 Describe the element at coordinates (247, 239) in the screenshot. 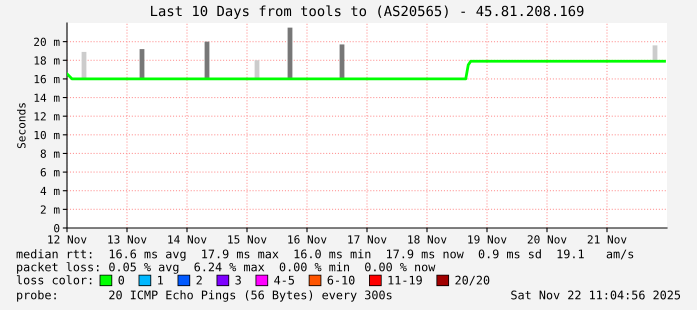

I see `x-tick-label: 15 Nov` at that location.